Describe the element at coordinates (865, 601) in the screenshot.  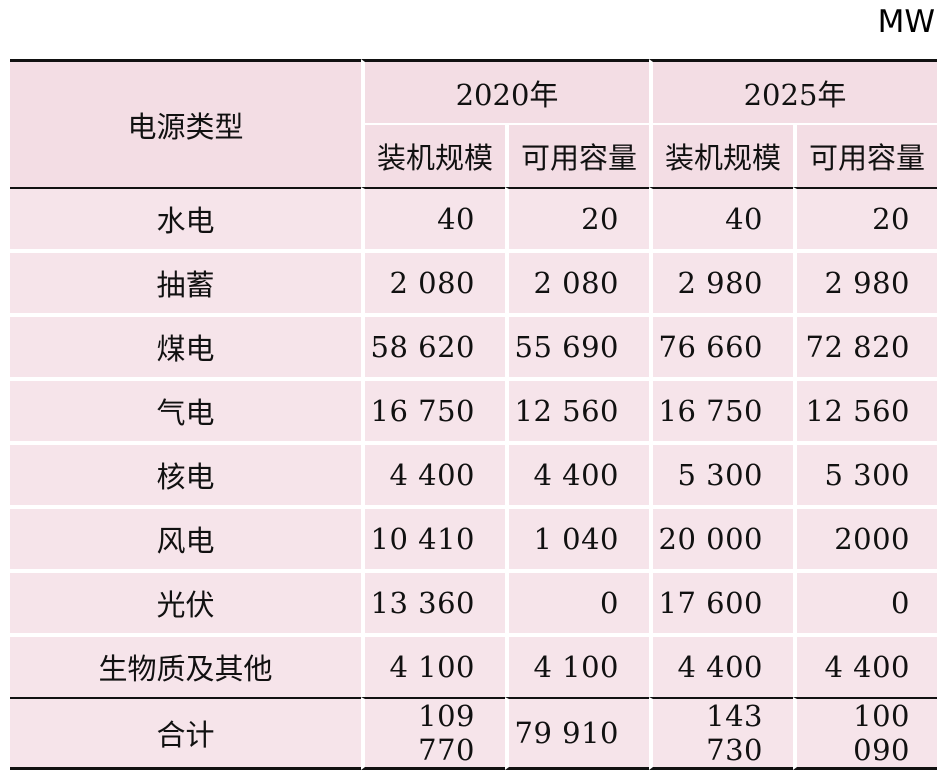
I see `cell-available-2025: 0` at that location.